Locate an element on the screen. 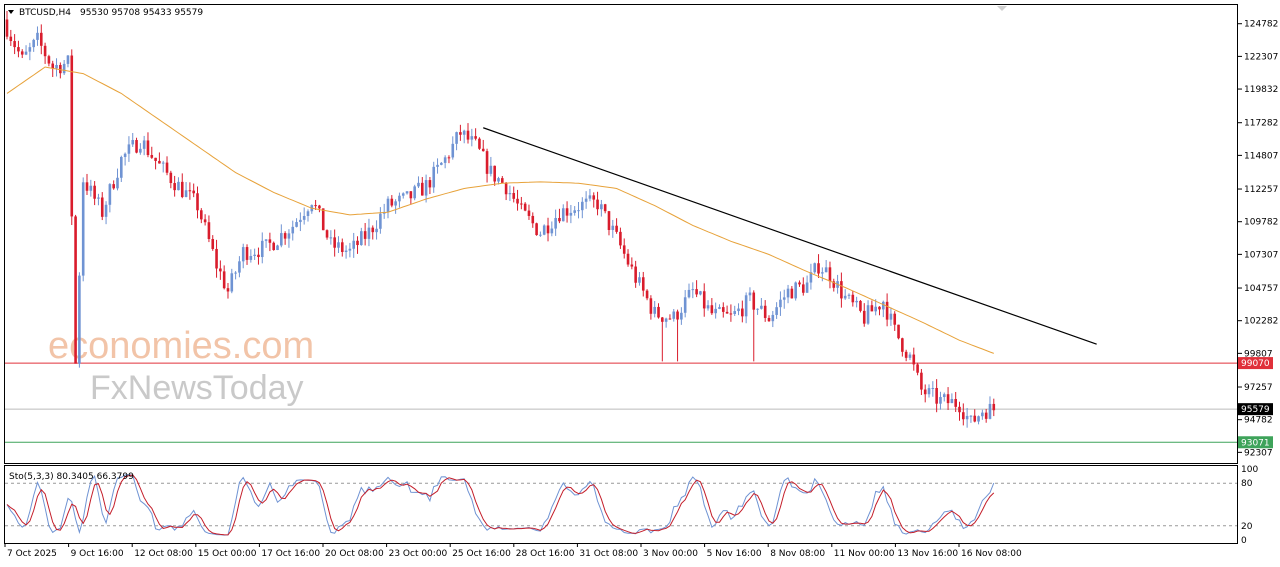 The width and height of the screenshot is (1280, 567). time-tick-label: 20 Oct 08:00 is located at coordinates (354, 554).